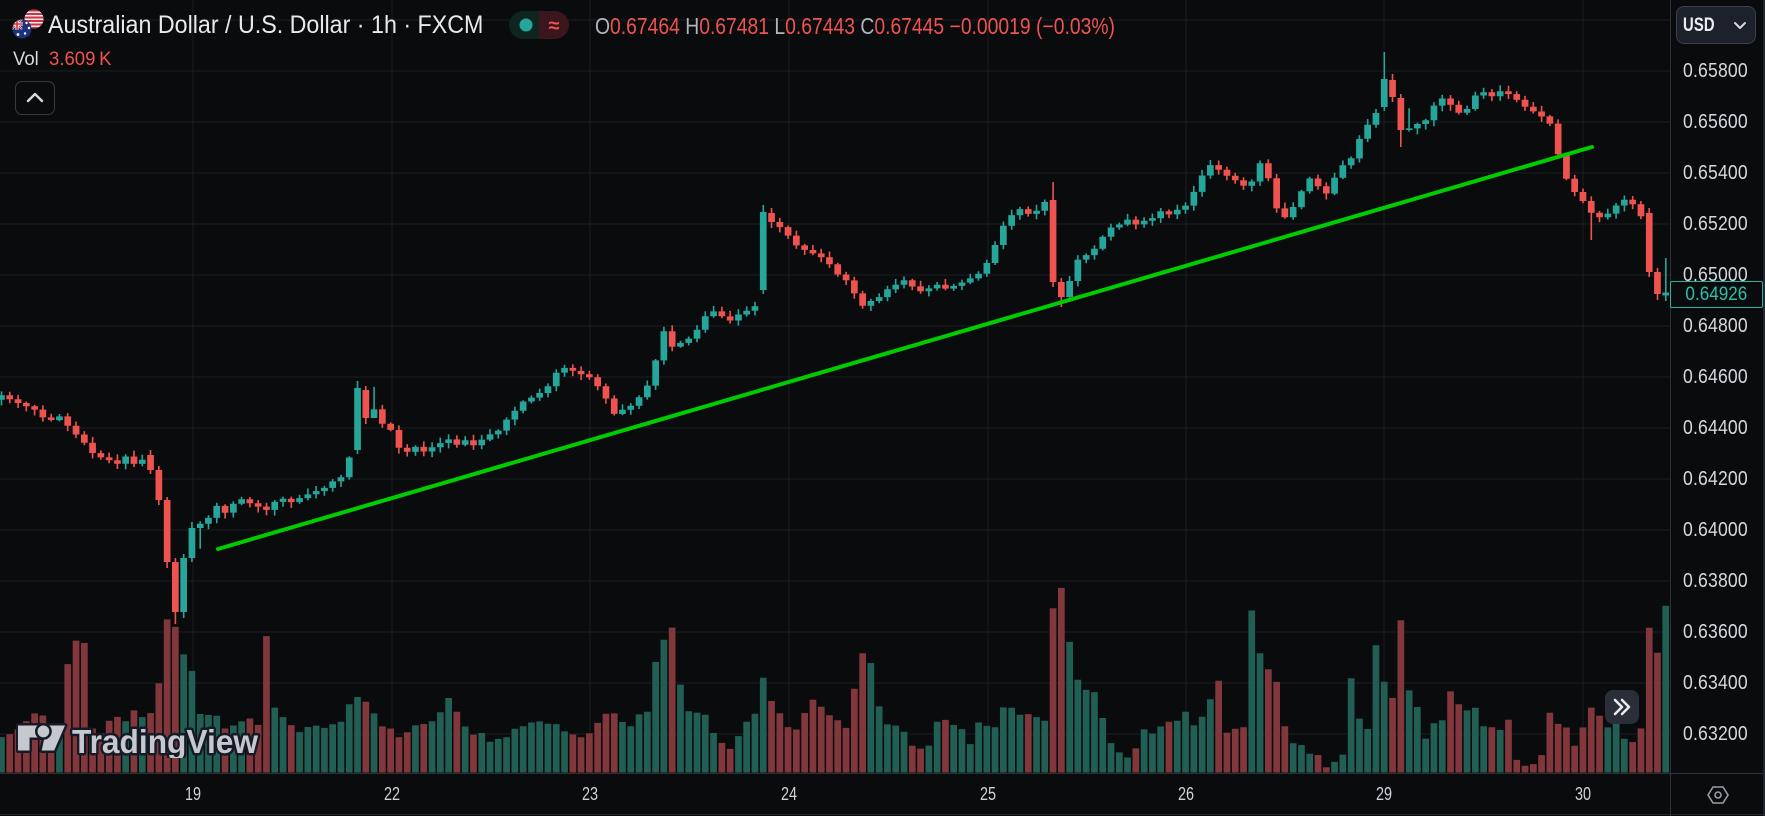 The image size is (1765, 816). What do you see at coordinates (165, 740) in the screenshot?
I see `svg-text: TradingView` at bounding box center [165, 740].